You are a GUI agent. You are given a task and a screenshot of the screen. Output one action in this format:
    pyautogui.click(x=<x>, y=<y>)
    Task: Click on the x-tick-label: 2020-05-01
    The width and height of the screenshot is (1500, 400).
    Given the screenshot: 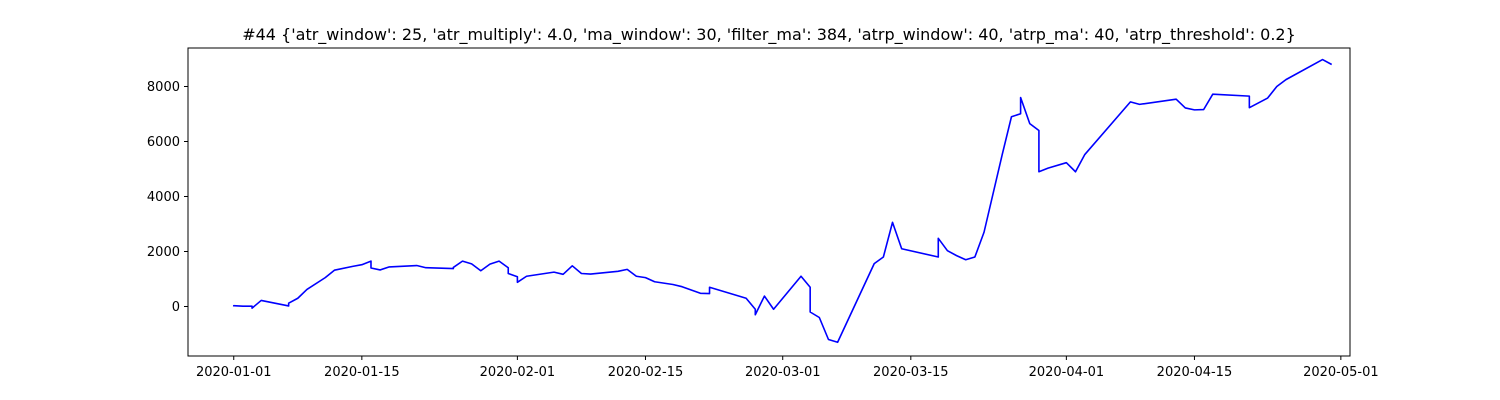 What is the action you would take?
    pyautogui.click(x=1341, y=372)
    